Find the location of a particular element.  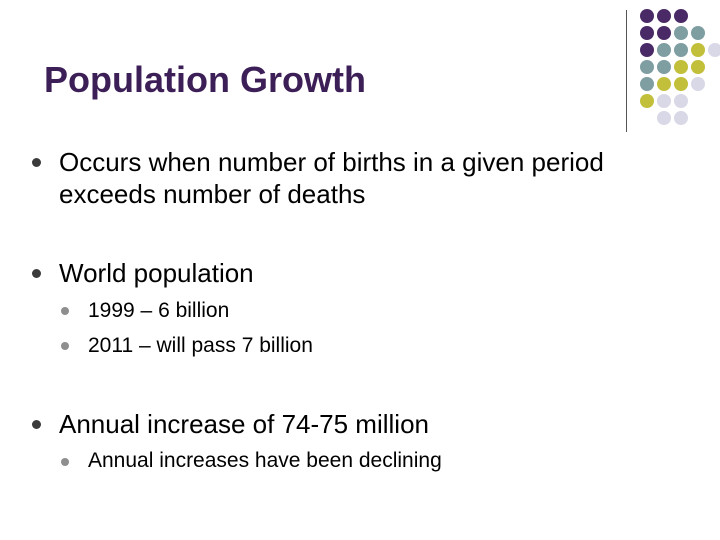

header-divider is located at coordinates (626, 71).